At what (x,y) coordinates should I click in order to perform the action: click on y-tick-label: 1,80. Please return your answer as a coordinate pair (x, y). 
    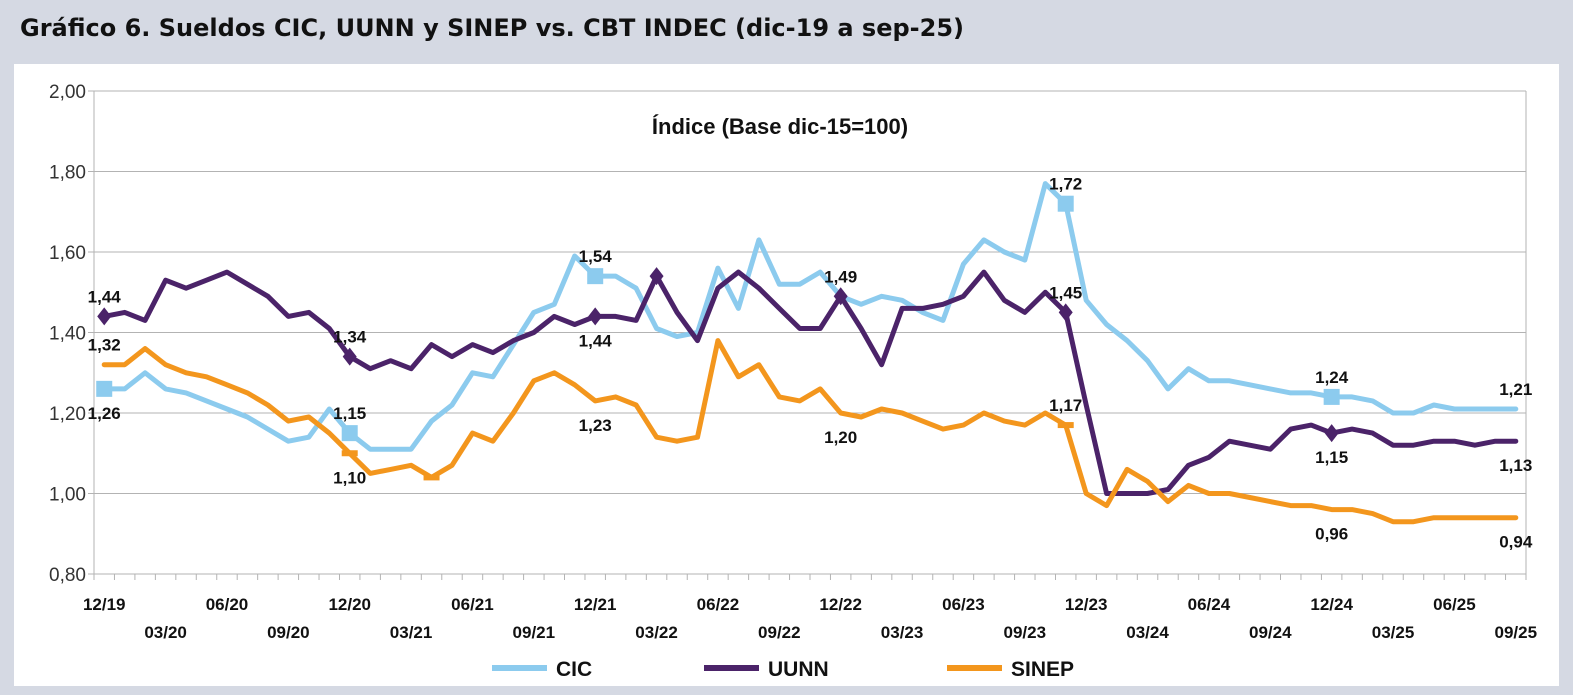
    Looking at the image, I should click on (67, 173).